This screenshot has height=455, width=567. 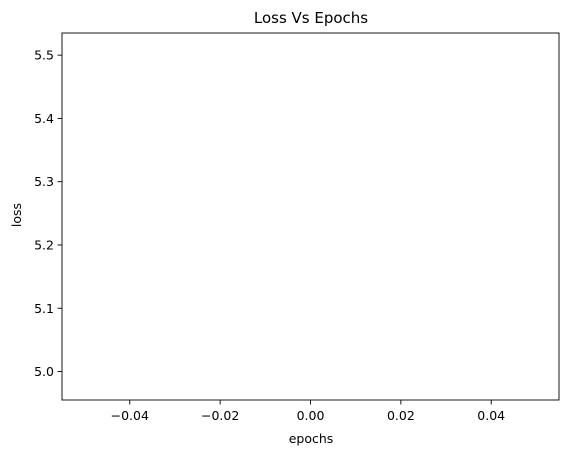 What do you see at coordinates (44, 371) in the screenshot?
I see `y-tick-label: 5.0` at bounding box center [44, 371].